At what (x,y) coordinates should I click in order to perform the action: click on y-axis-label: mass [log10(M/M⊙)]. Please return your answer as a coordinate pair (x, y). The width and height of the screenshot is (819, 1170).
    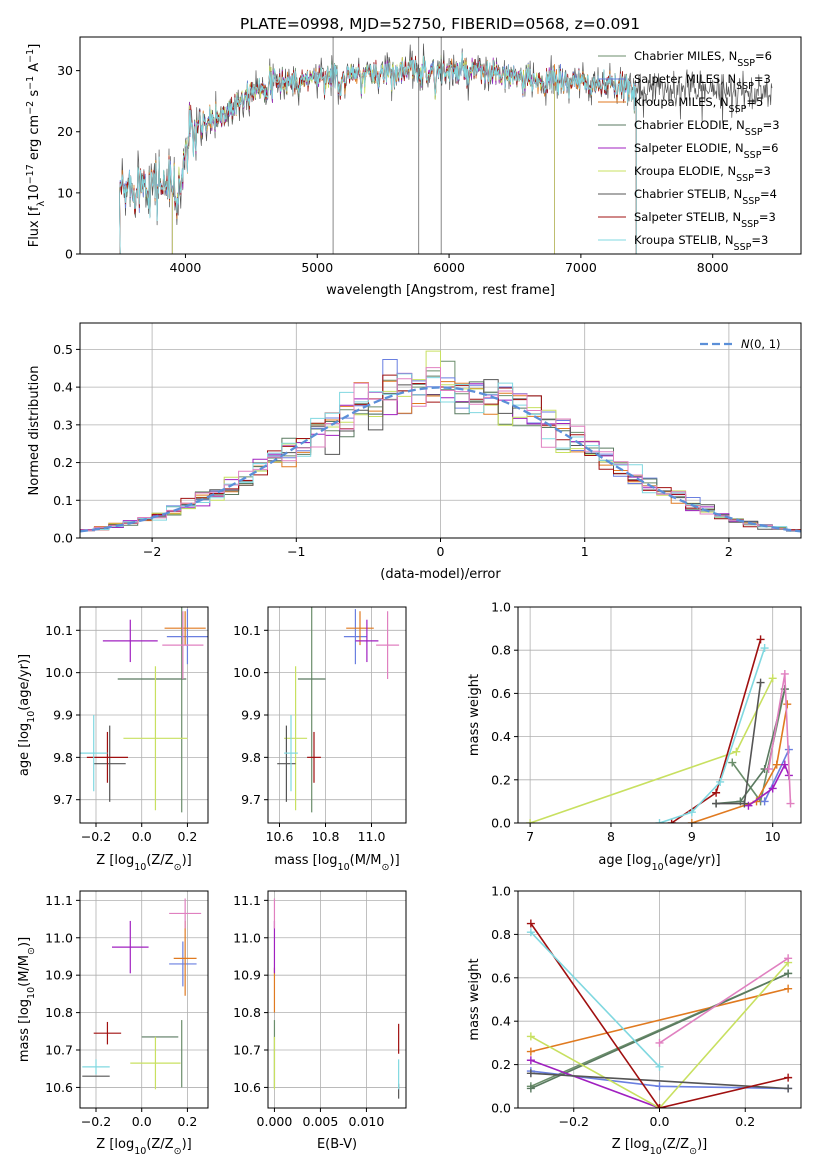
    Looking at the image, I should click on (27, 999).